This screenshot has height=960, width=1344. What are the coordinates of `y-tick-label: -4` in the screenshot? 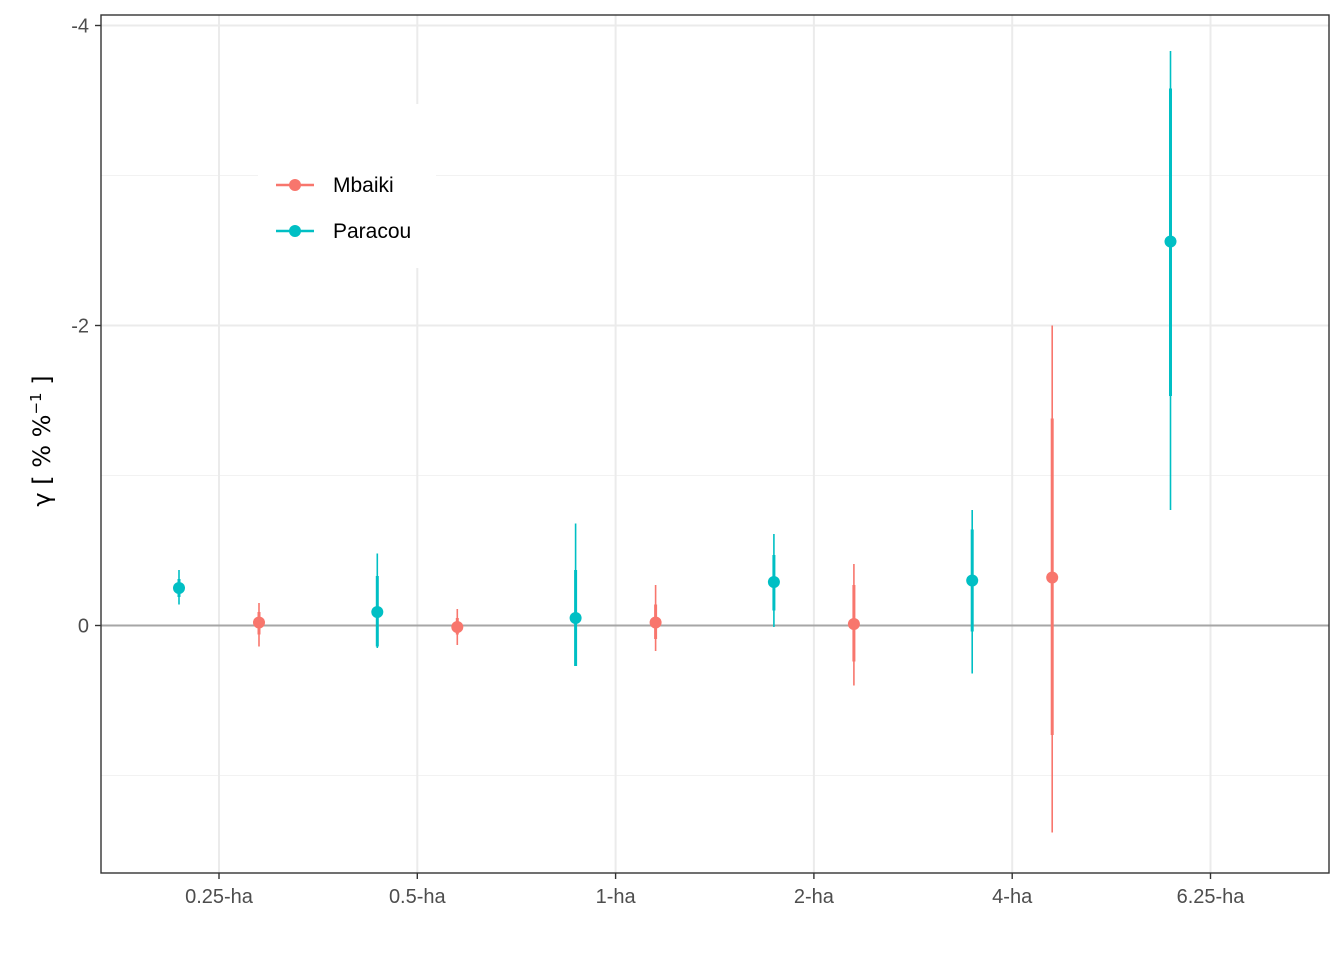 It's located at (80, 27).